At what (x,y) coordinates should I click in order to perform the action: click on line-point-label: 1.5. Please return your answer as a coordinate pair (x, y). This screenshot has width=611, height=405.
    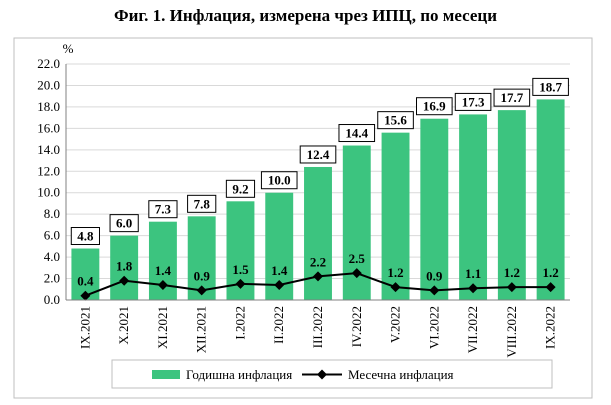
    Looking at the image, I should click on (240, 269).